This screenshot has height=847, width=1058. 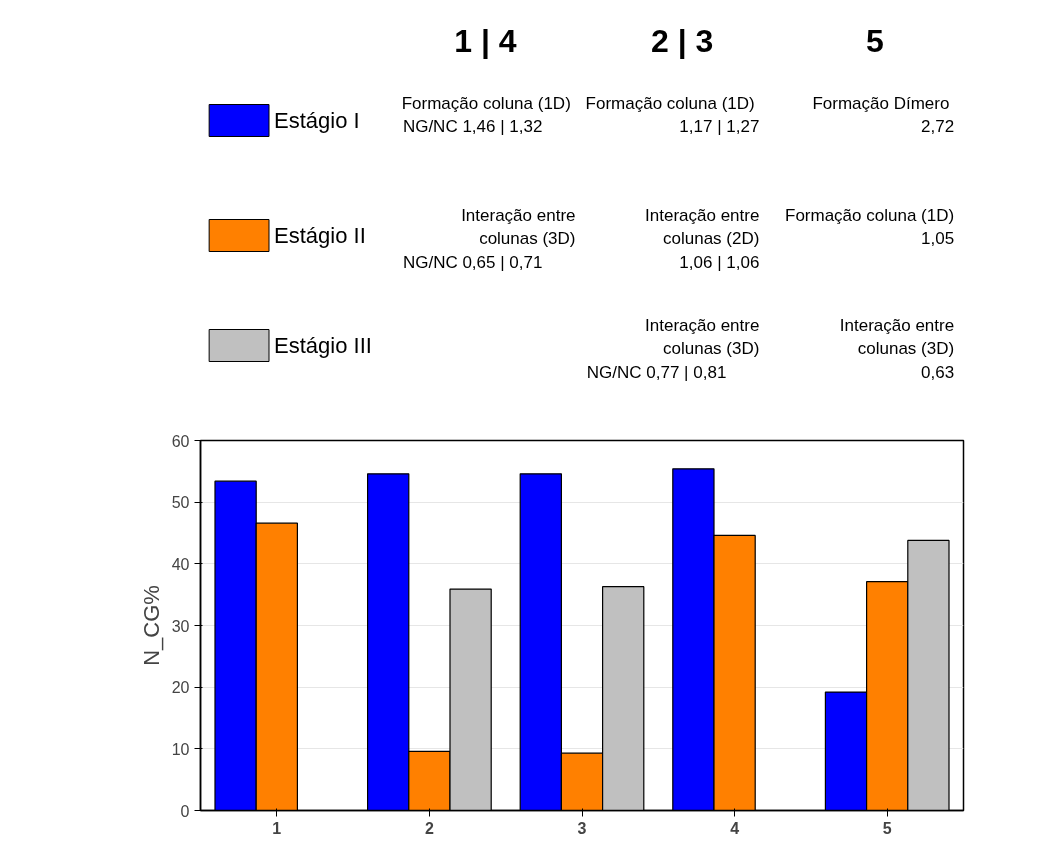 What do you see at coordinates (151, 625) in the screenshot?
I see `y-axis-title: N_CG%` at bounding box center [151, 625].